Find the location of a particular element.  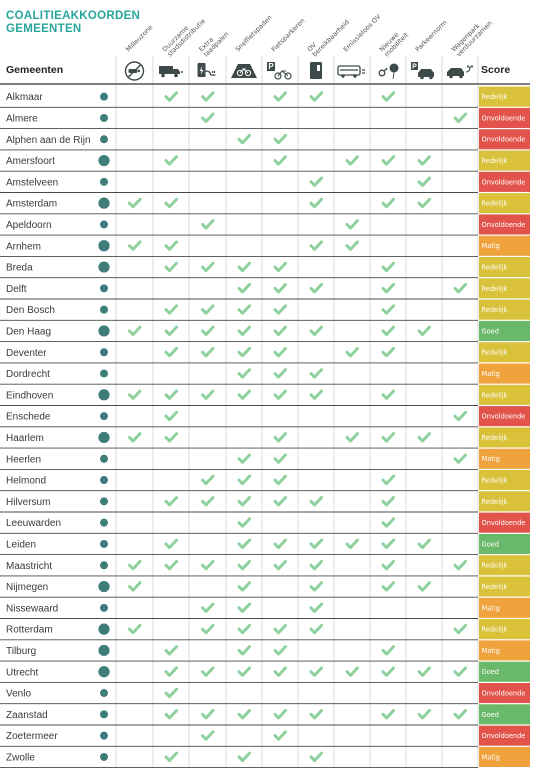

municipality-name: Amsterdam is located at coordinates (31, 204).